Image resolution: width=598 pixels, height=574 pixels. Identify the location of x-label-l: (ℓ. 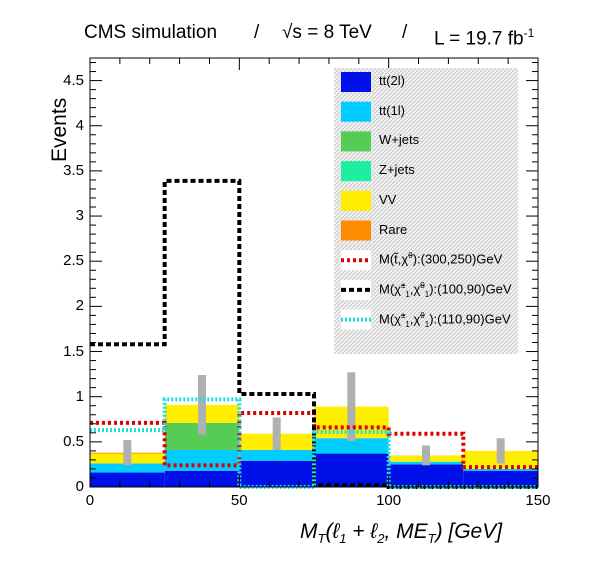
(332, 531).